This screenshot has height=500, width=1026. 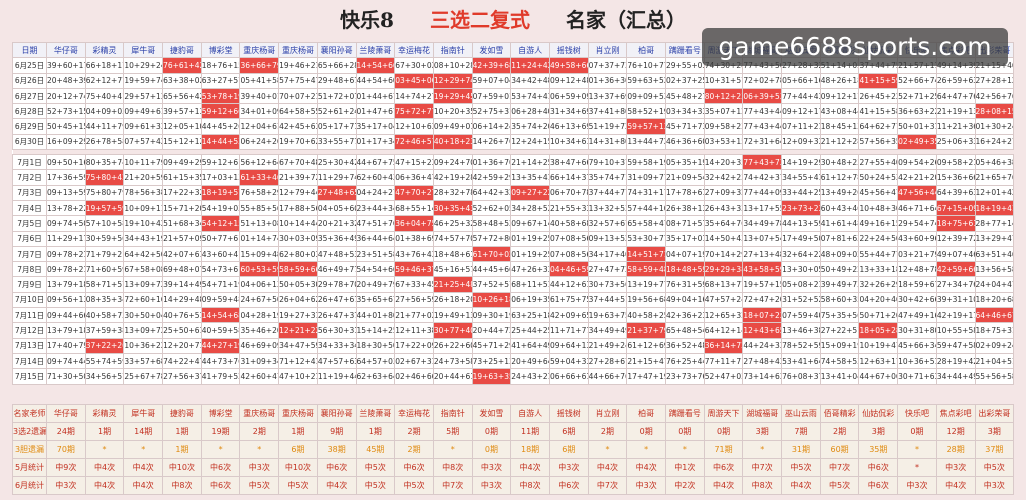 What do you see at coordinates (801, 254) in the screenshot?
I see `pick-cell: 32+64+22` at bounding box center [801, 254].